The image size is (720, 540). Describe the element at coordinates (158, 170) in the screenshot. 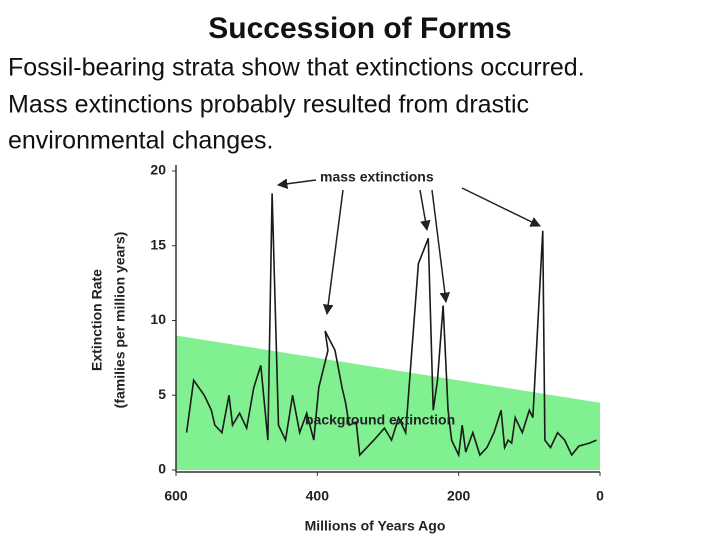

I see `y-tick-label: 20` at that location.